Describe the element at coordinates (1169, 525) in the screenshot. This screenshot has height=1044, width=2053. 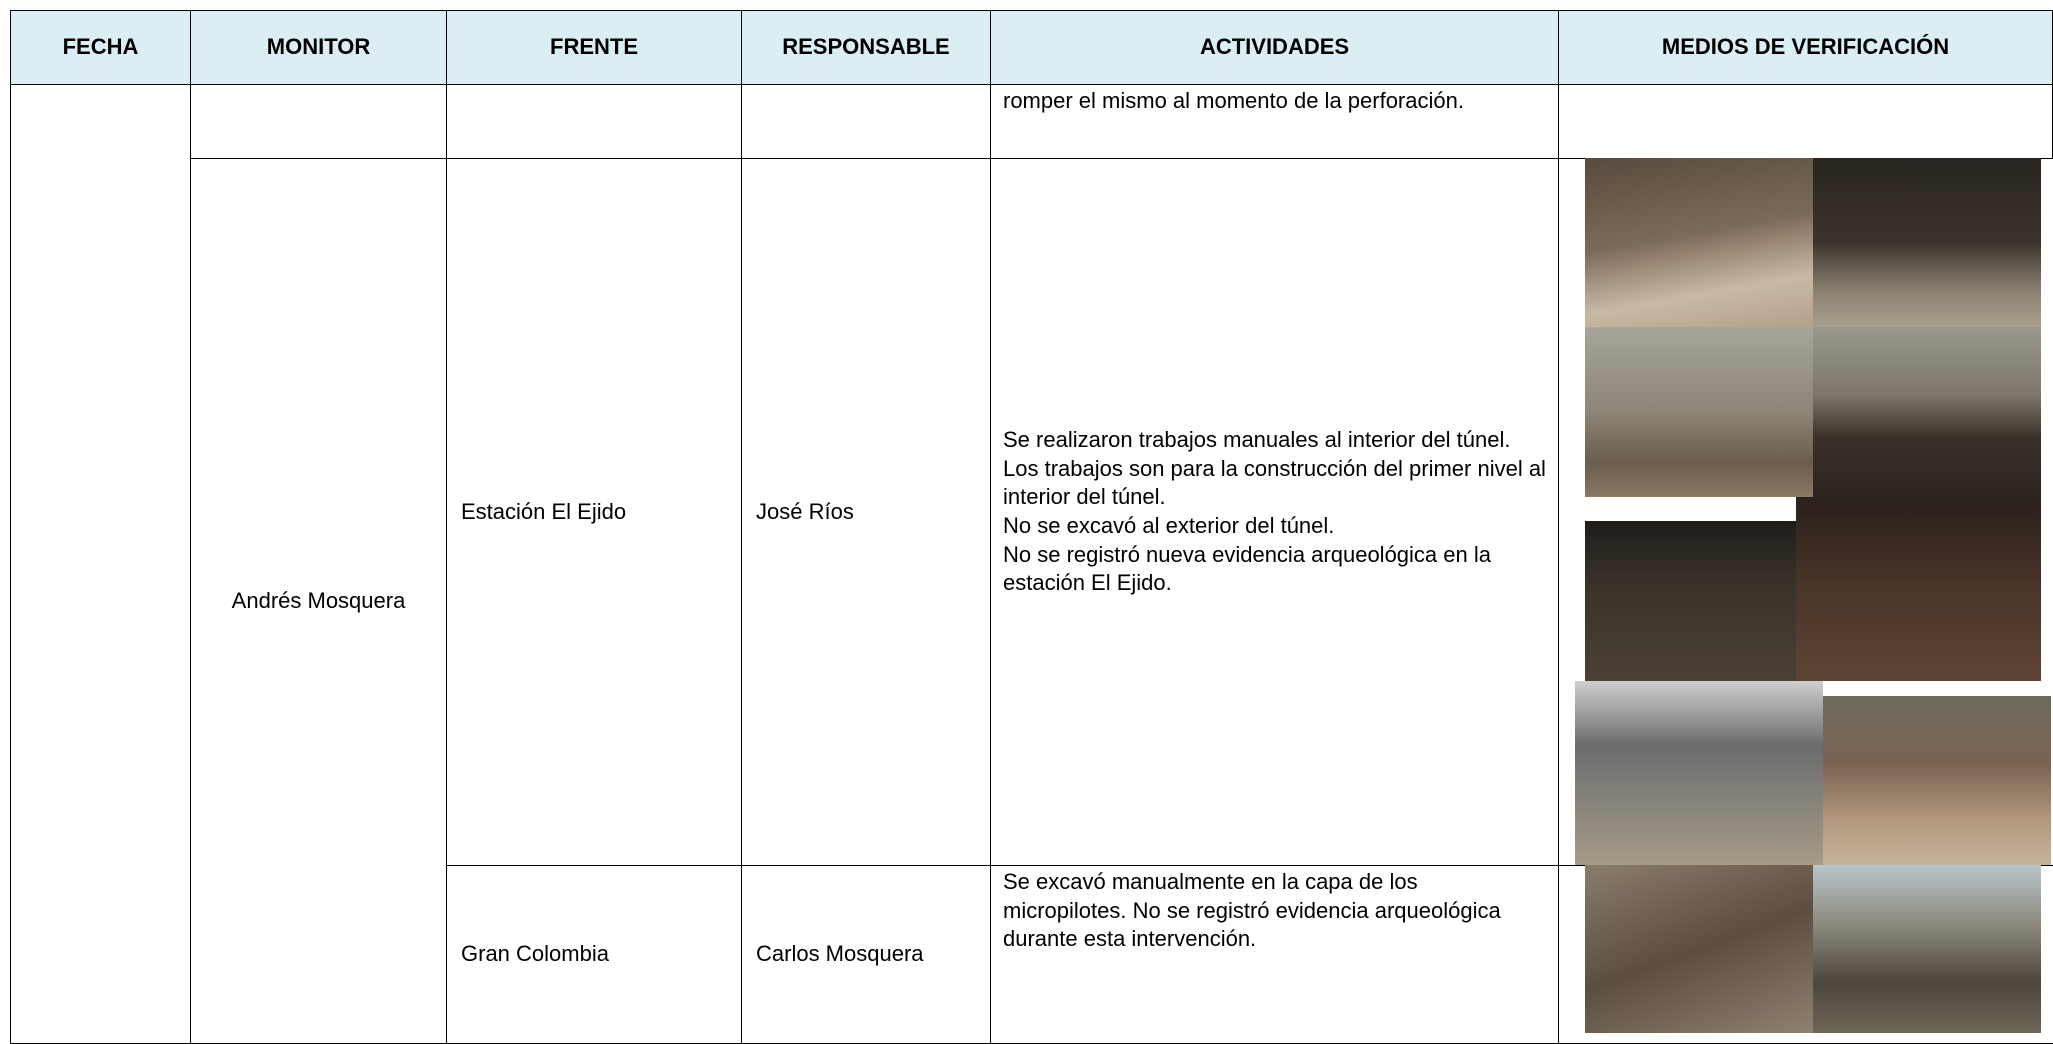
I see `activity-text: No se excavó al exterior del túnel.` at that location.